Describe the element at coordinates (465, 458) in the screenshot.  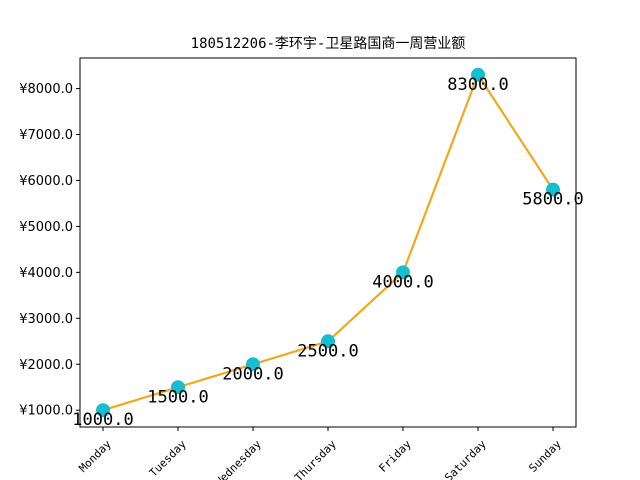
I see `x-tick-label: Saturday` at that location.